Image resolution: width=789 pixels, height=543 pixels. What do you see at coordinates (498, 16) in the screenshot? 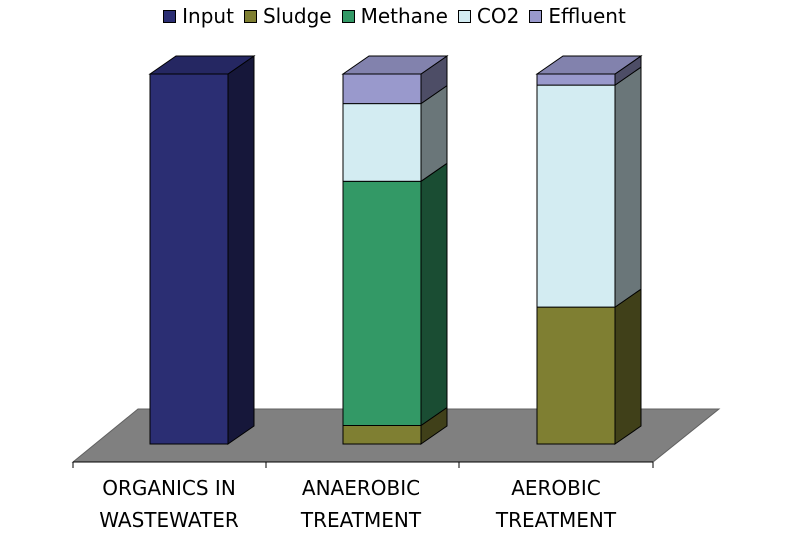
I see `legend-label-co2: CO2` at bounding box center [498, 16].